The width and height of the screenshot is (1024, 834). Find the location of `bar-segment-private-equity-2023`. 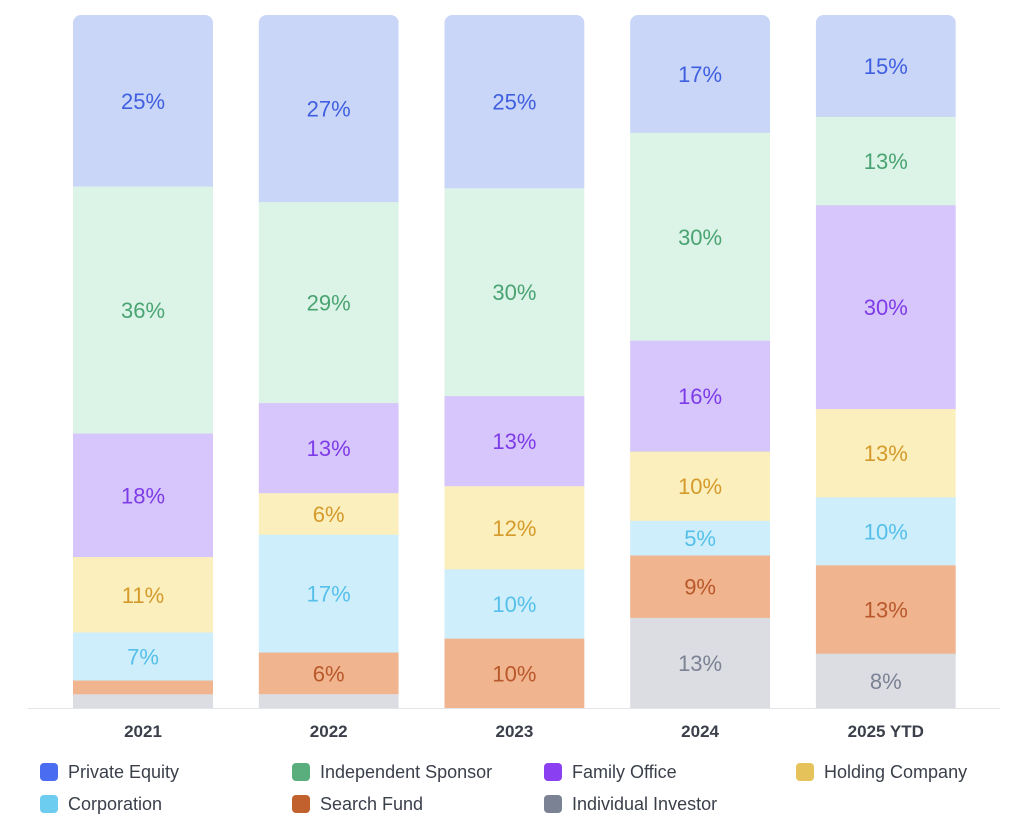

bar-segment-private-equity-2023 is located at coordinates (514, 102).